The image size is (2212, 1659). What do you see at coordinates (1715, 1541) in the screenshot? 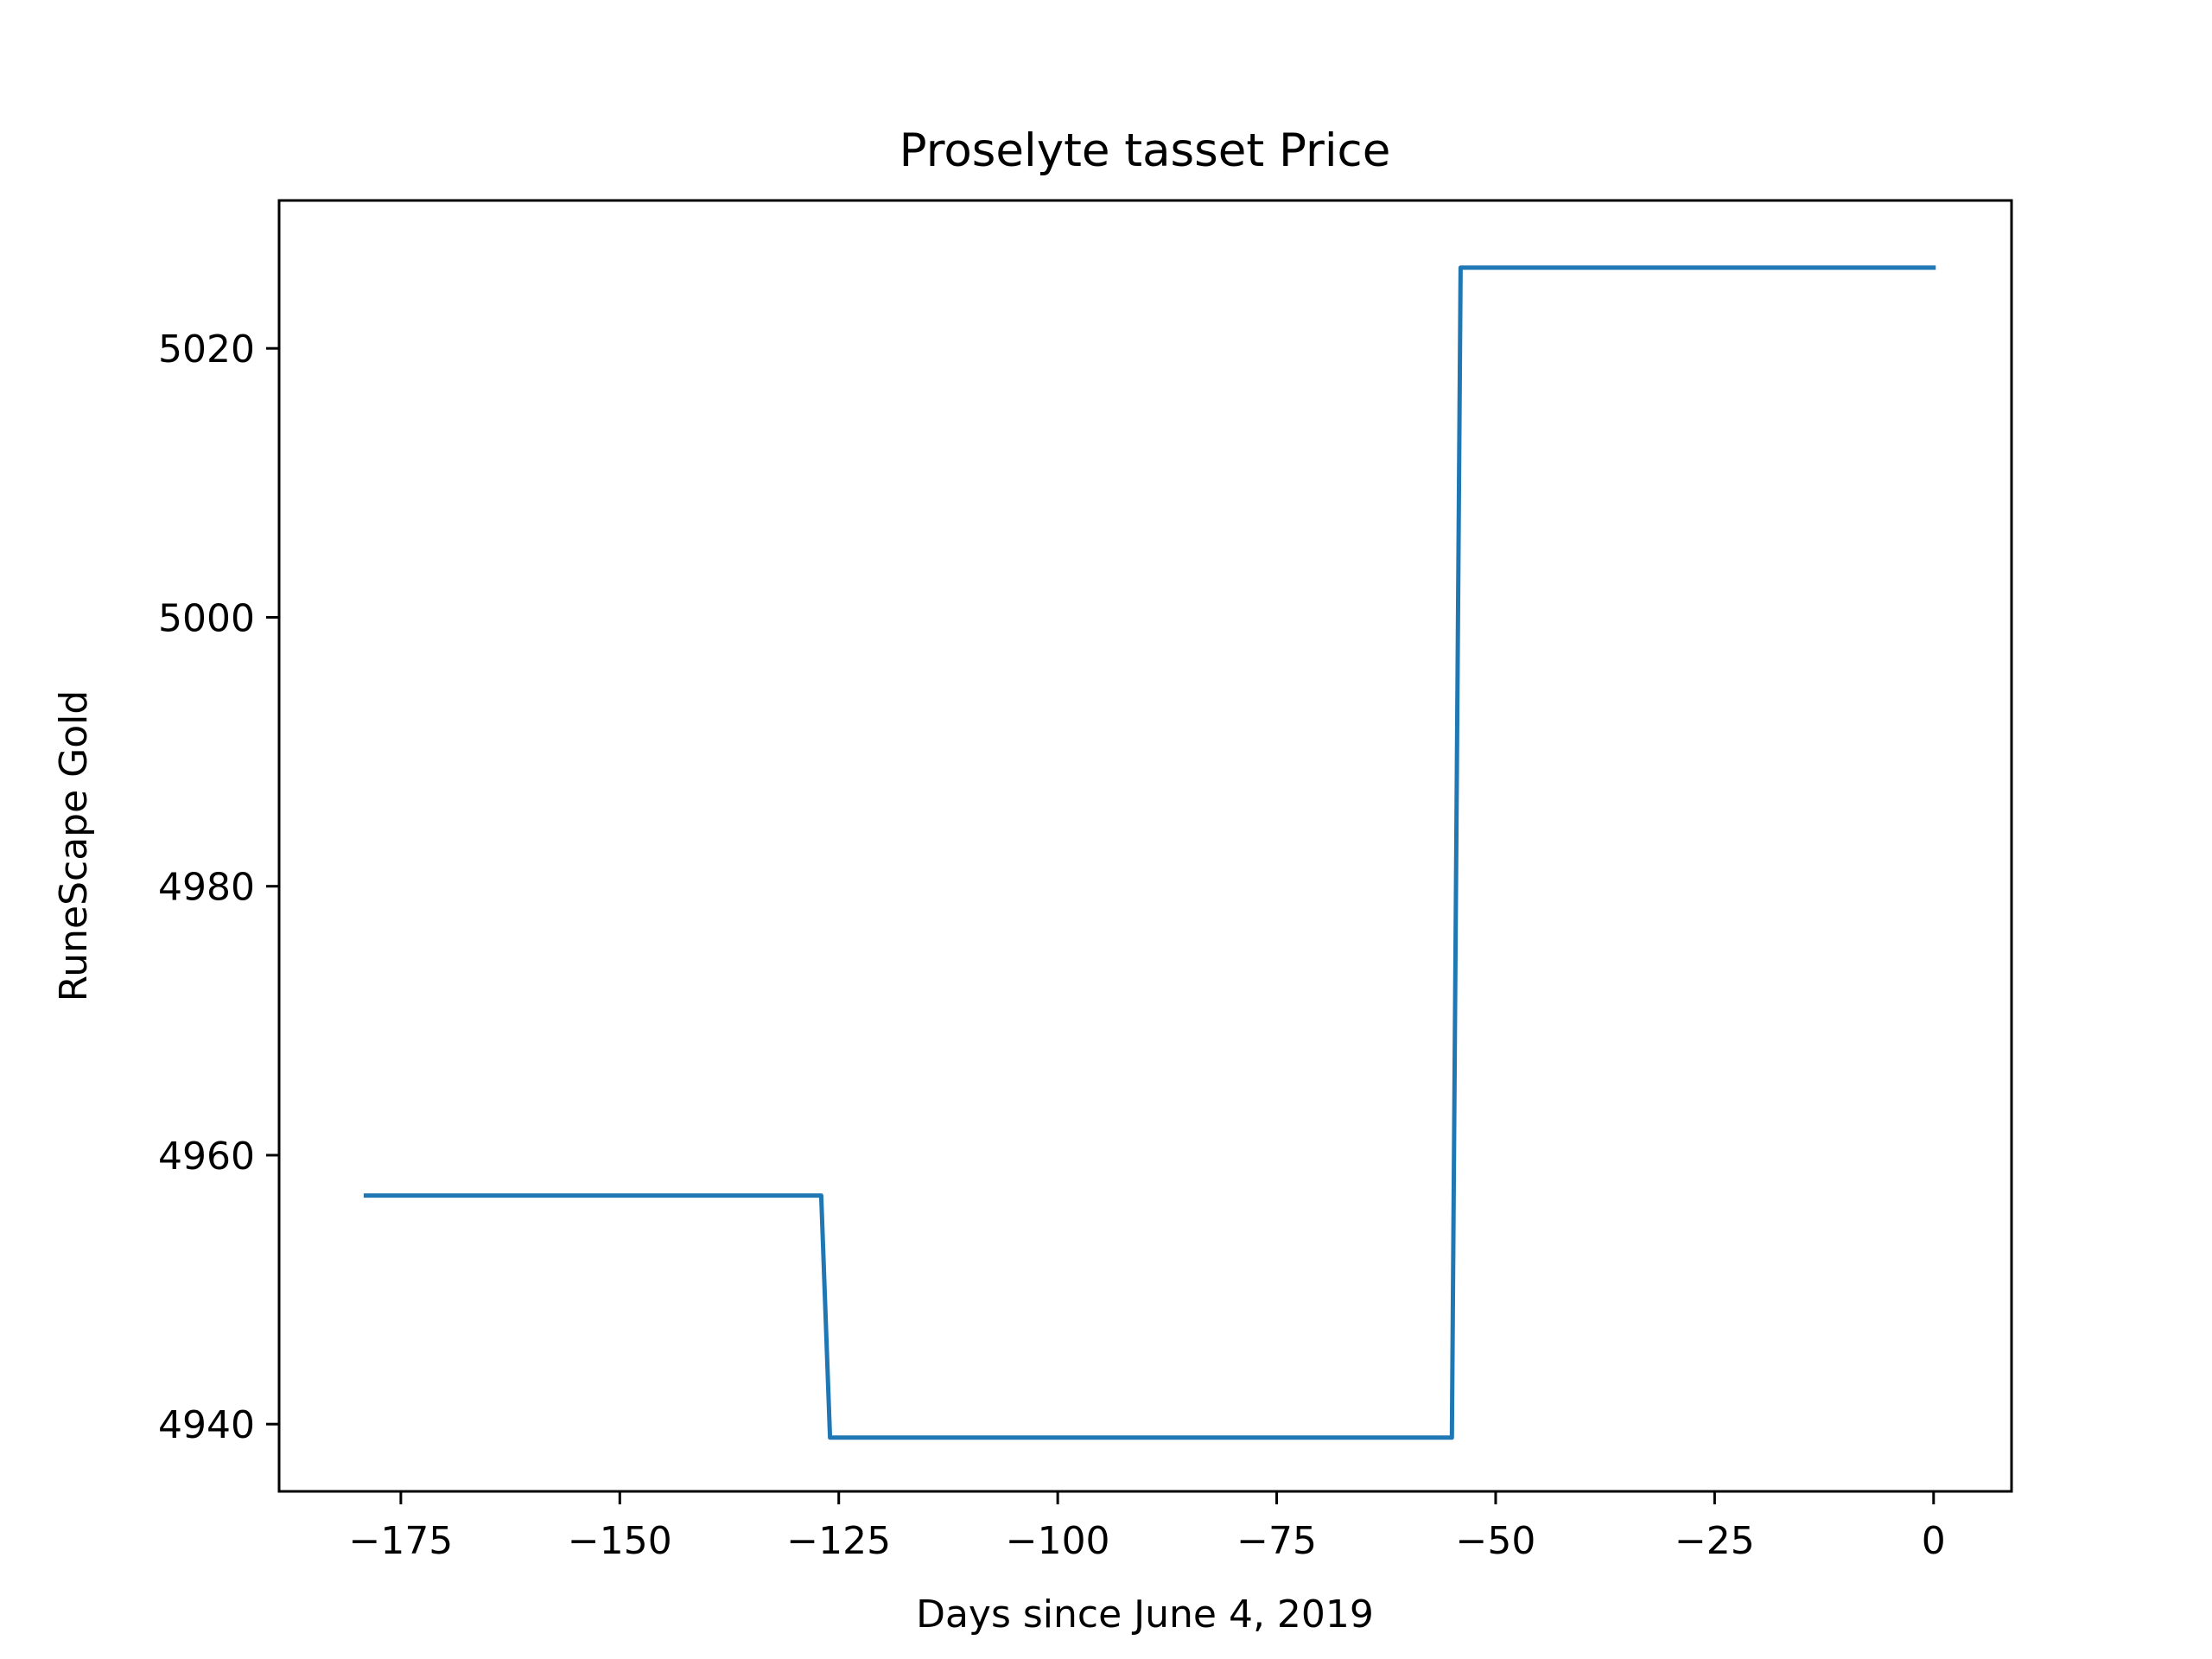
I see `x-tick-label: −25` at bounding box center [1715, 1541].